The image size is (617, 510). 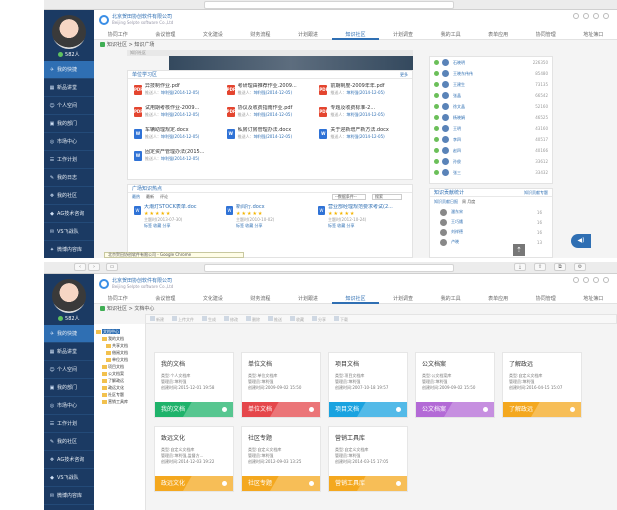 What do you see at coordinates (491, 128) in the screenshot?
I see `rank-row: 王明 43160` at bounding box center [491, 128].